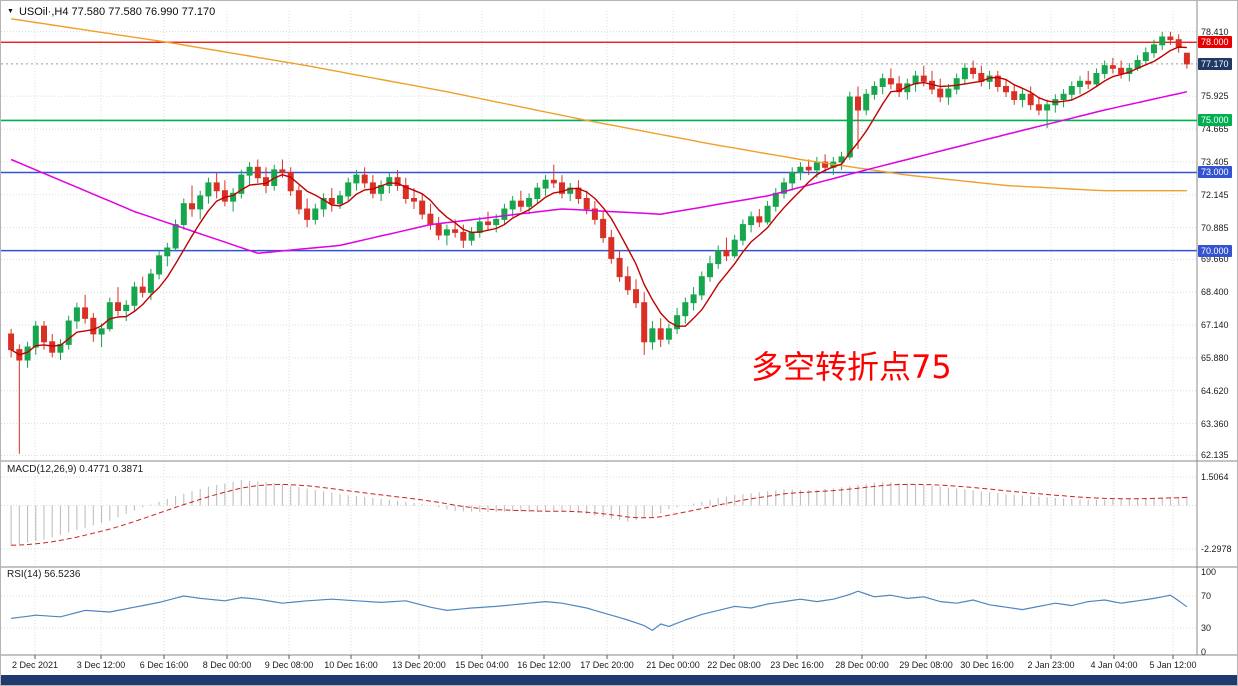 Image resolution: width=1238 pixels, height=686 pixels. Describe the element at coordinates (117, 12) in the screenshot. I see `symbol-ohlc-label: USOil·,H4 77.580 77.580 76.990 77.170` at that location.